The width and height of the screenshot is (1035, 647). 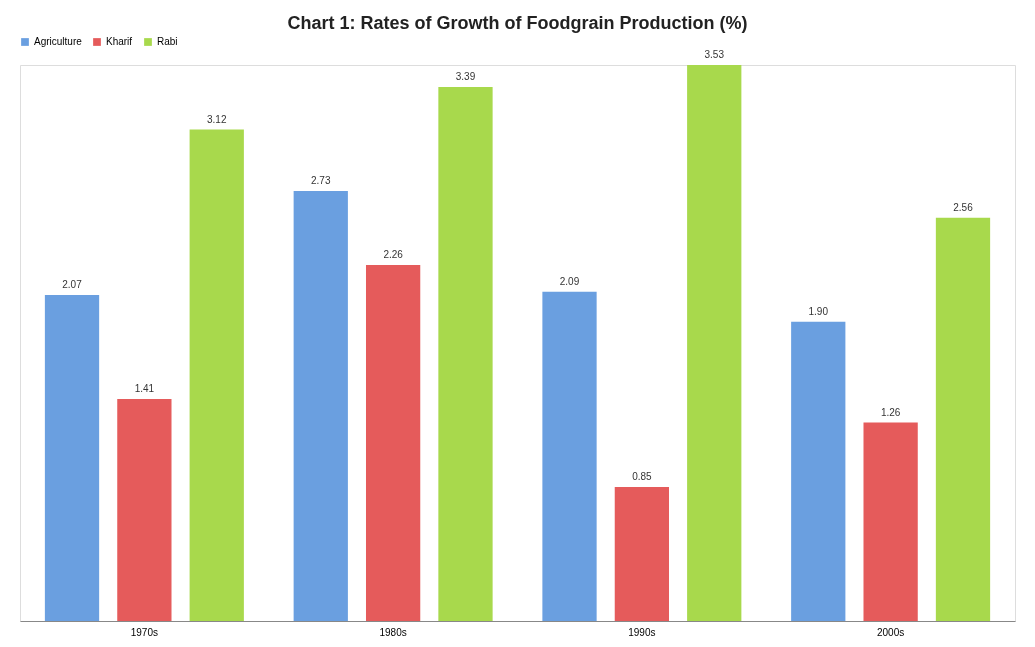 I want to click on data-label: 3.53, so click(x=714, y=54).